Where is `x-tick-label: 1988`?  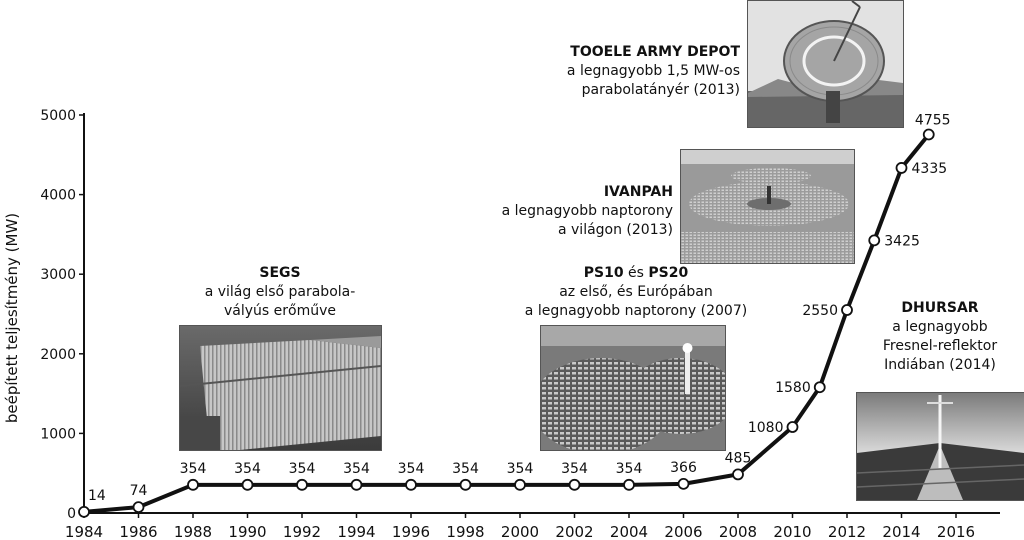 x-tick-label: 1988 is located at coordinates (193, 531).